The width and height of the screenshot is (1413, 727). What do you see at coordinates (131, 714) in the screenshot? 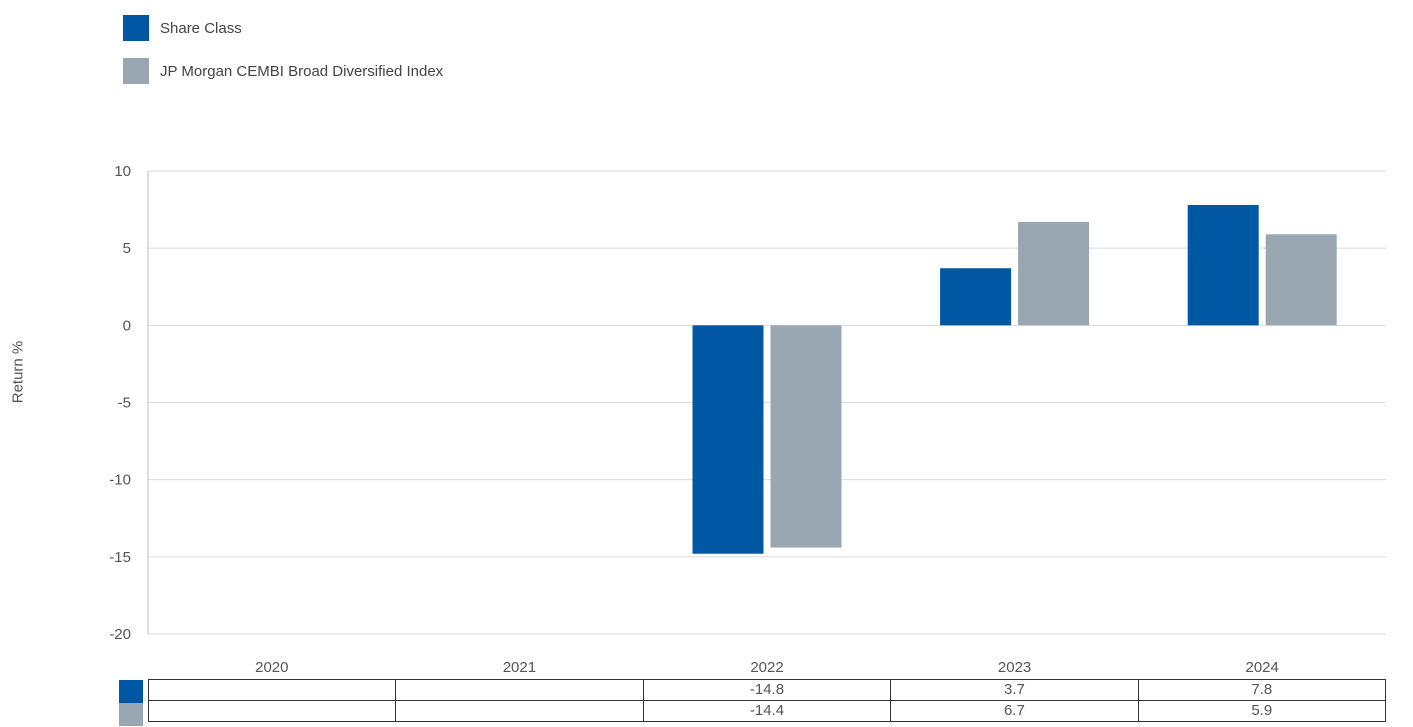
I see `table-swatch-index` at bounding box center [131, 714].